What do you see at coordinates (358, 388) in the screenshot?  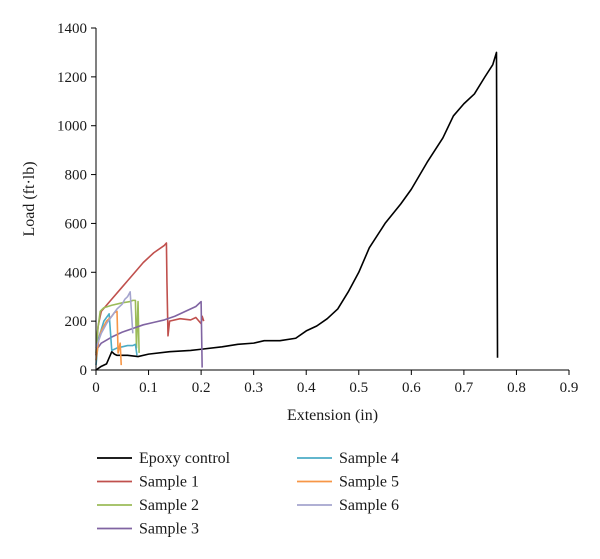 I see `x-tick-label: 0.5` at bounding box center [358, 388].